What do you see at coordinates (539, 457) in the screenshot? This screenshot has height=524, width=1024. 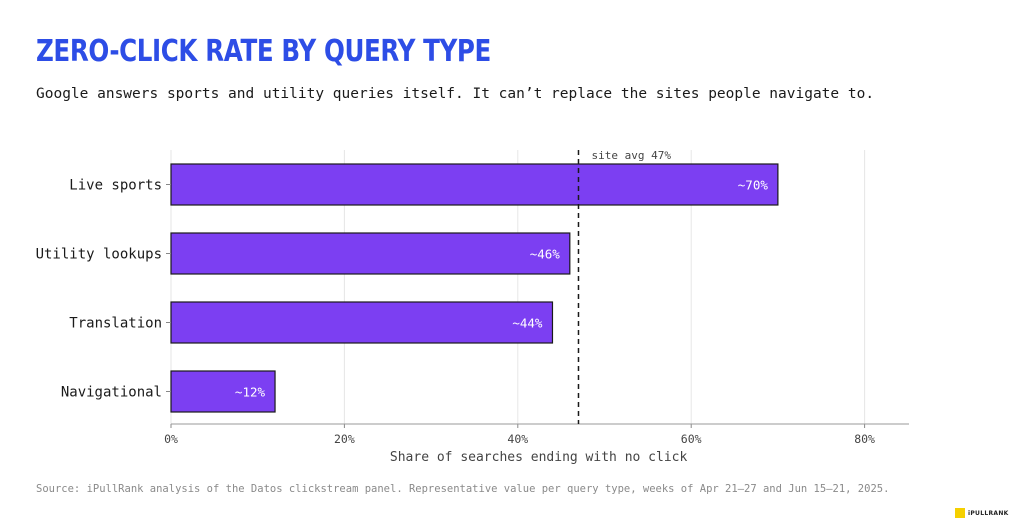 I see `x-axis-title: Share of searches ending with no click` at bounding box center [539, 457].